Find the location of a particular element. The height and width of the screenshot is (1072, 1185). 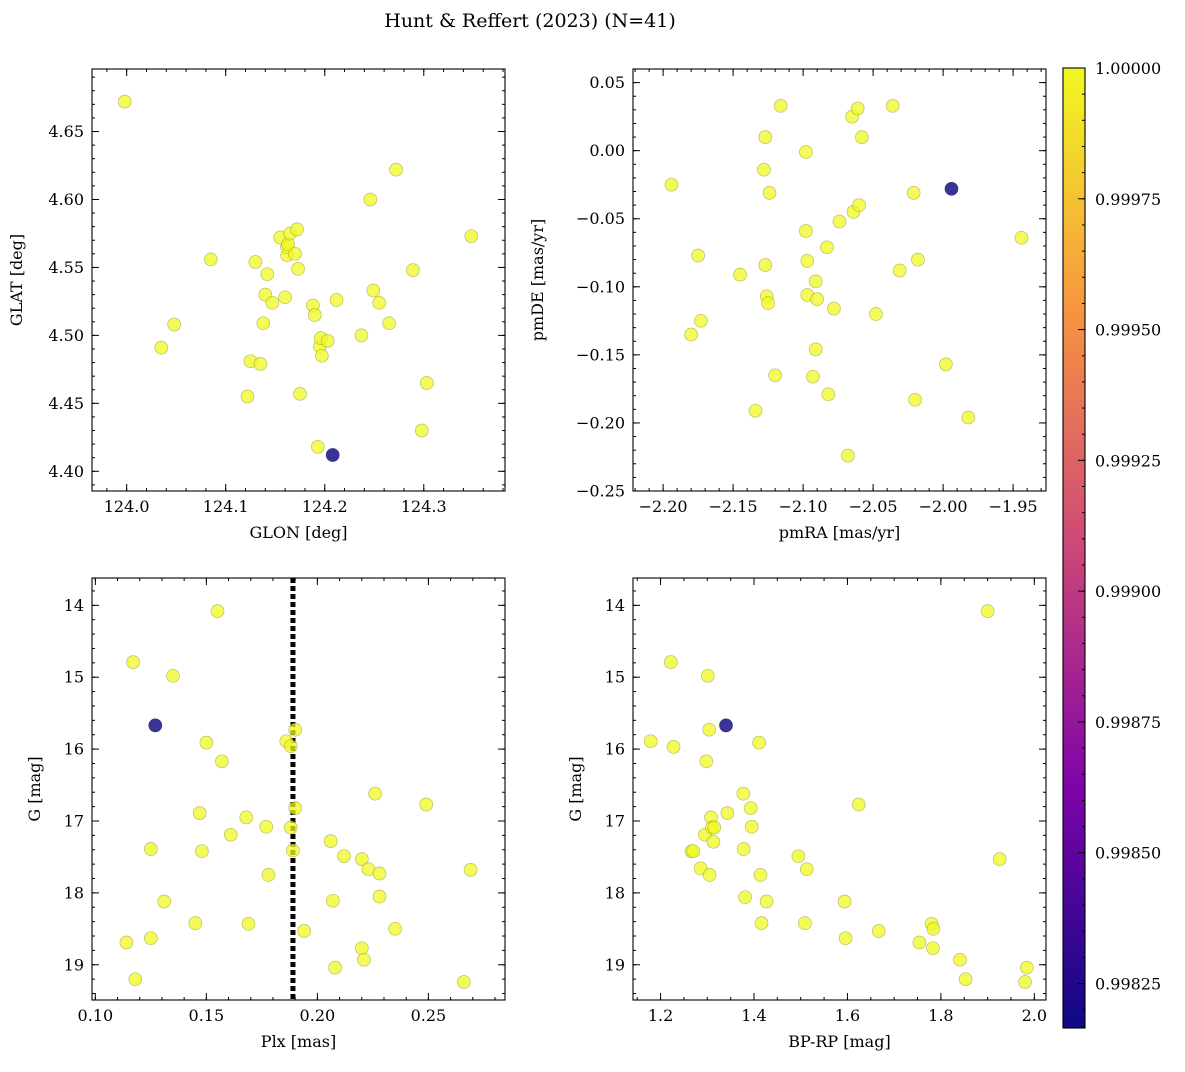

y-tick-label: 4.55 is located at coordinates (66, 267).